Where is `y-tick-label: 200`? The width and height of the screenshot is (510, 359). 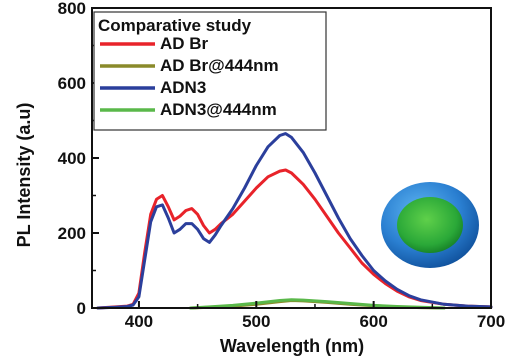
y-tick-label: 200 is located at coordinates (72, 233).